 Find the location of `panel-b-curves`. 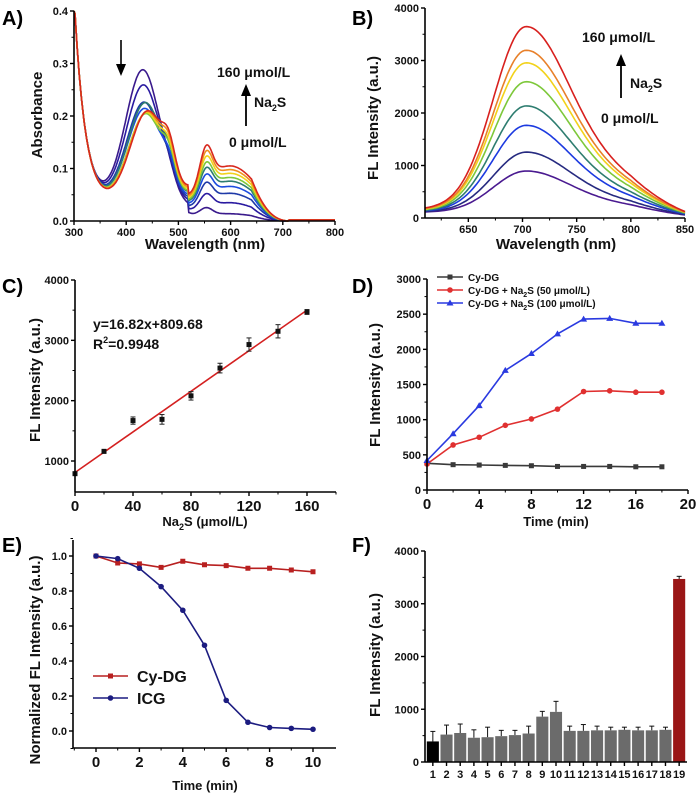

panel-b-curves is located at coordinates (555, 120).